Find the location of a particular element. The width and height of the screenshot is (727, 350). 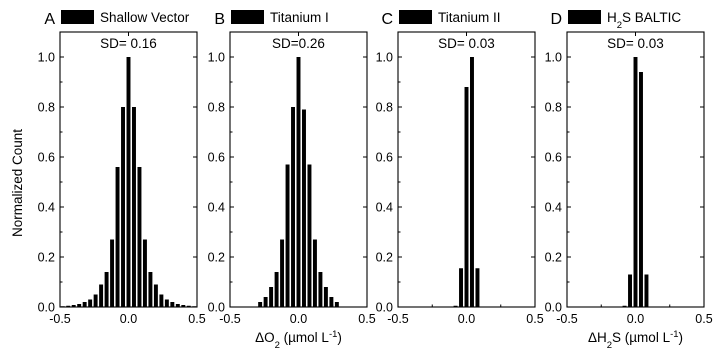

sd-annotation: SD=0.26 is located at coordinates (298, 43).